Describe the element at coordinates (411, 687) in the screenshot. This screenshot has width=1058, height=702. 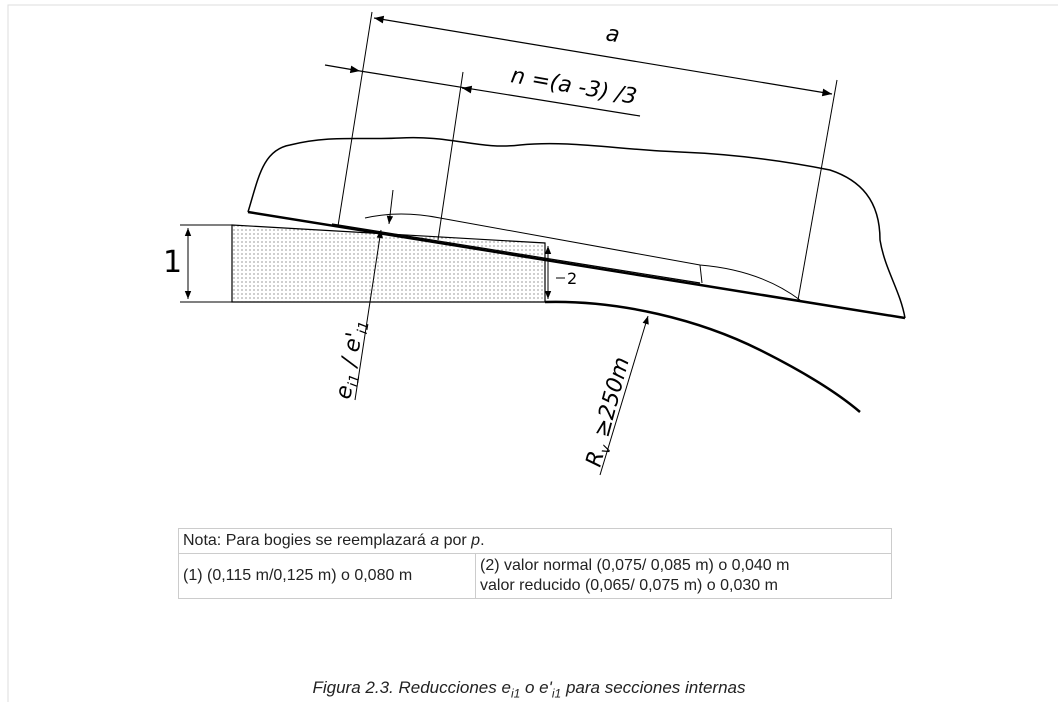
I see `text: Figura 2.3. Reducciones e` at that location.